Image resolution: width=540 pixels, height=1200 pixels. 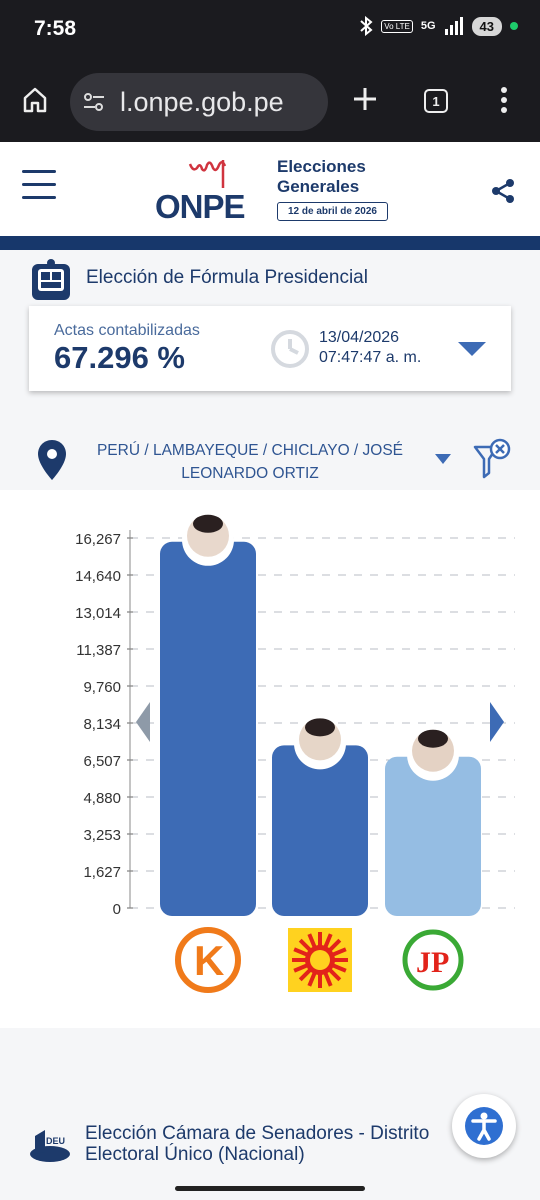 I want to click on home-indicator, so click(x=270, y=1188).